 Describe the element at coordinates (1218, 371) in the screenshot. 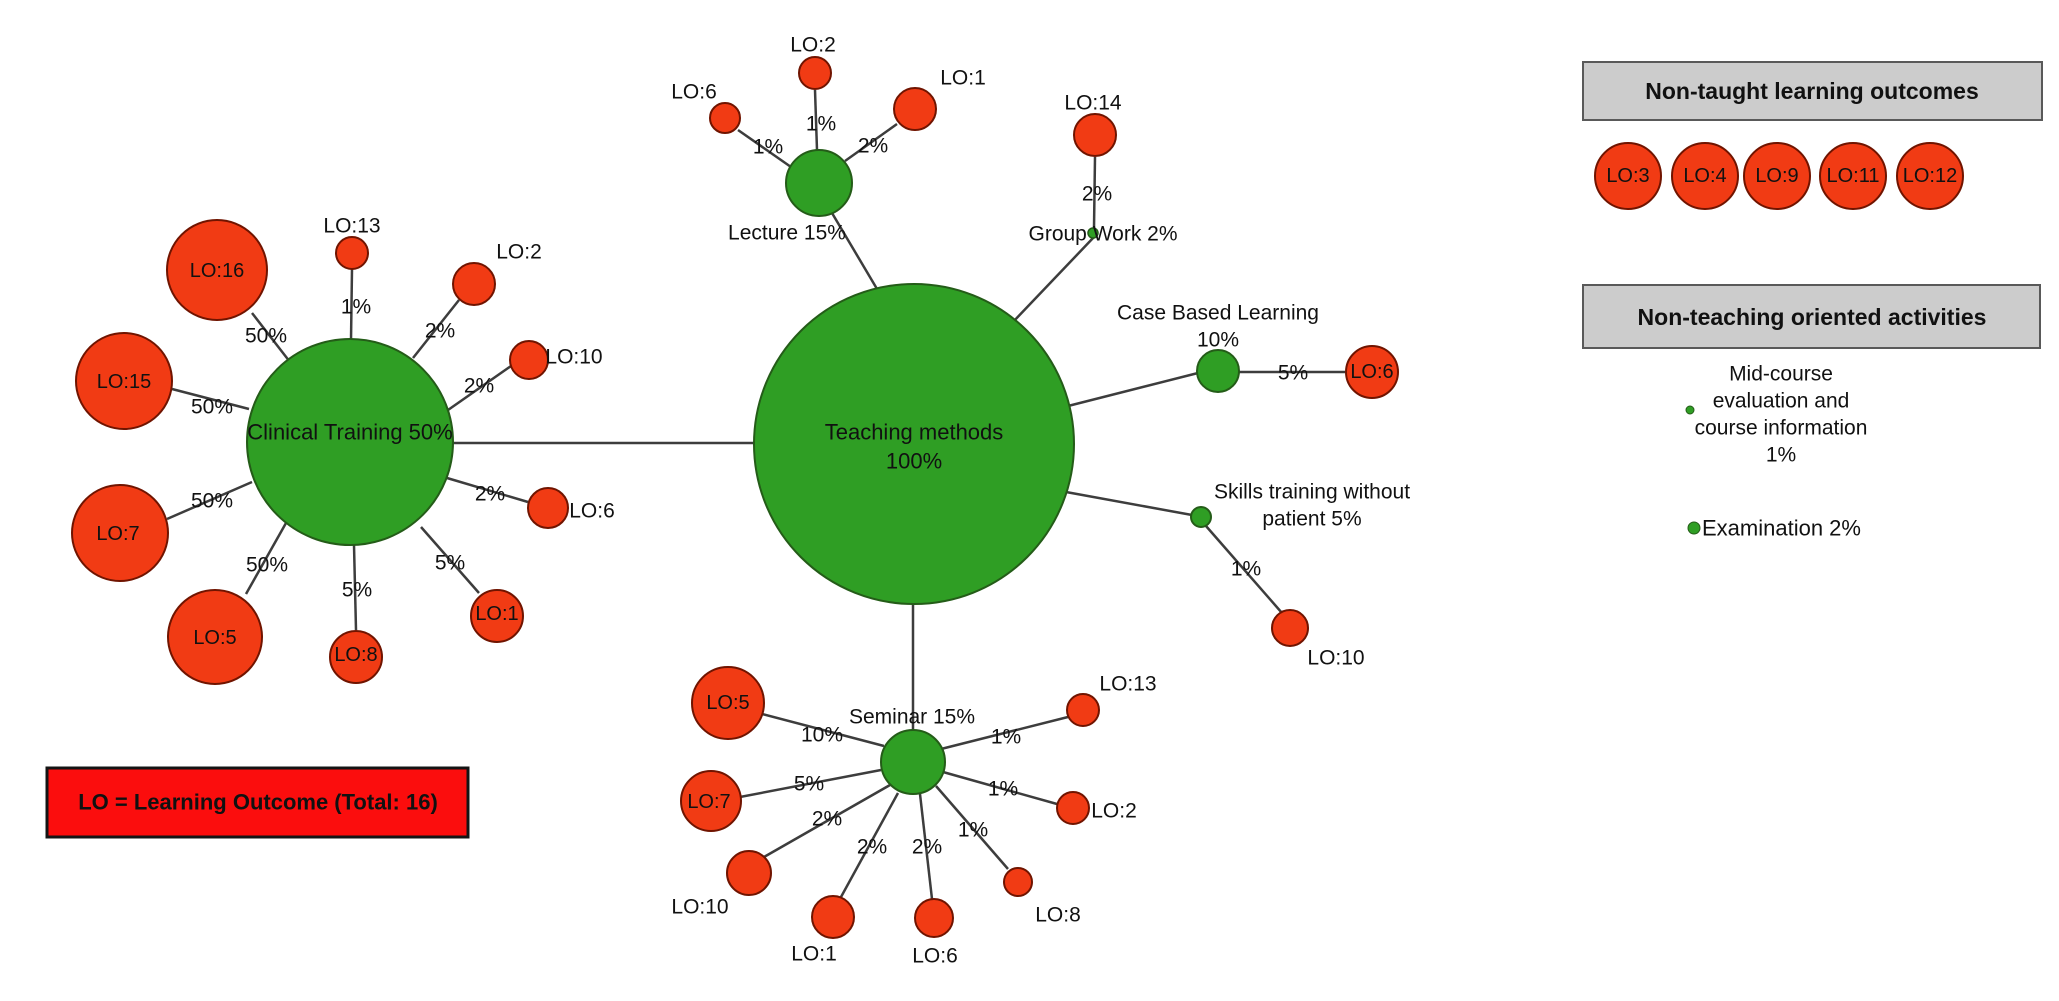

I see `hub-case-based-learning-circle` at that location.